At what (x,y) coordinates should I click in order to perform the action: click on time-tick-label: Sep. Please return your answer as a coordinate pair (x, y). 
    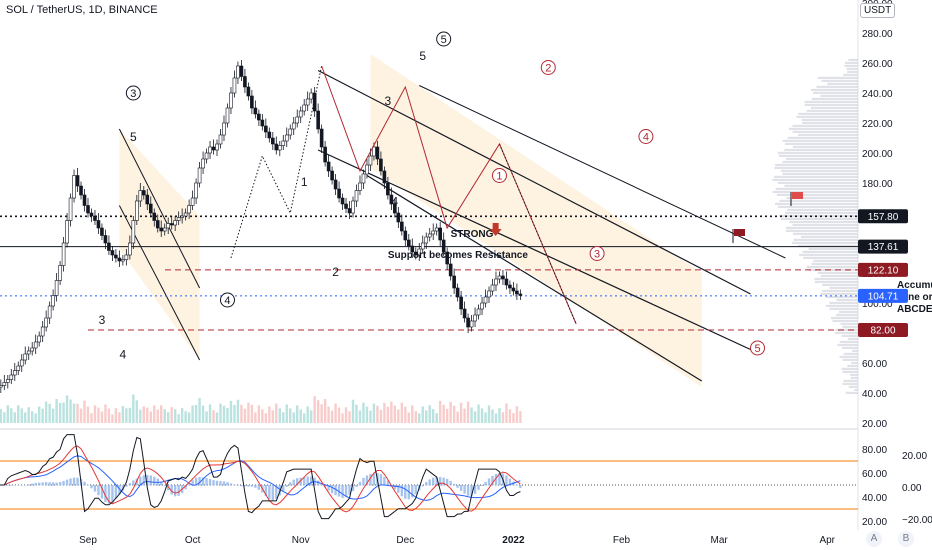
    Looking at the image, I should click on (88, 540).